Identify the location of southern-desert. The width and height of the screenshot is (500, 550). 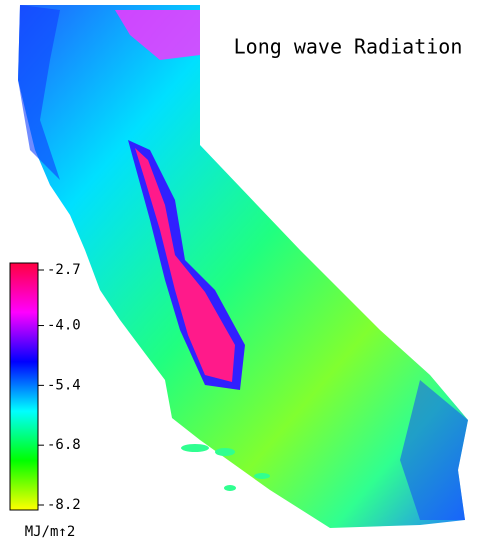
(434, 450).